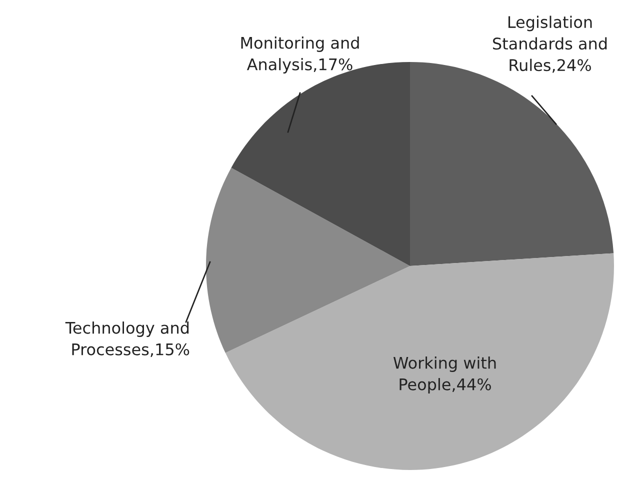  I want to click on slice-label: Technology and Processes,15%, so click(127, 340).